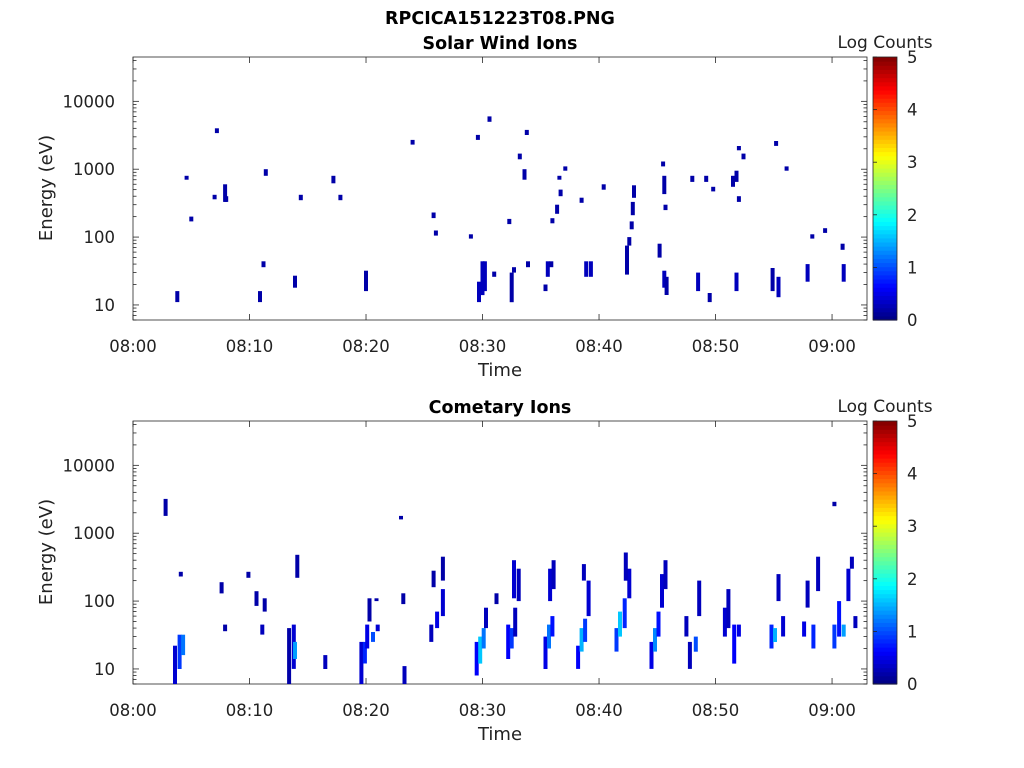 The image size is (1024, 768). I want to click on colorbar-tick-label: 4, so click(912, 110).